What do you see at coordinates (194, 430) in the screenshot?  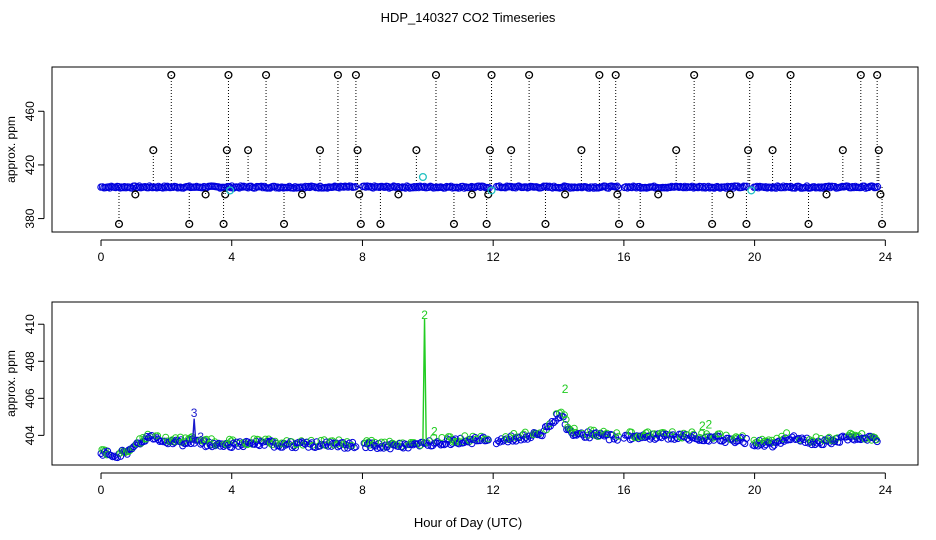 I see `spike-line-blue` at bounding box center [194, 430].